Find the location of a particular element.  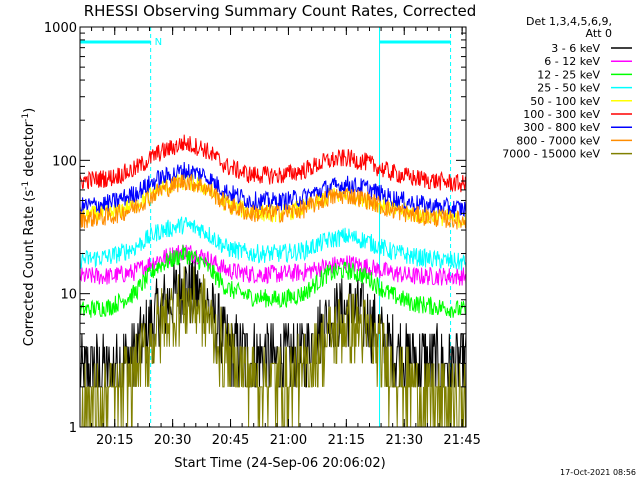

legend-label: 50 - 100 keV is located at coordinates (565, 101).